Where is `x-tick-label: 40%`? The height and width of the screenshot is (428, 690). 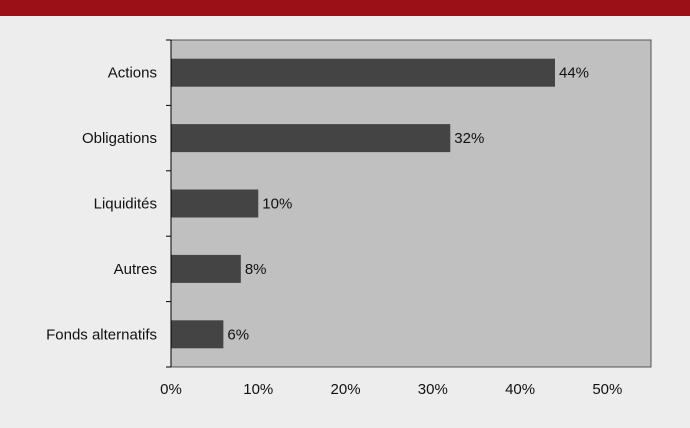
x-tick-label: 40% is located at coordinates (520, 389).